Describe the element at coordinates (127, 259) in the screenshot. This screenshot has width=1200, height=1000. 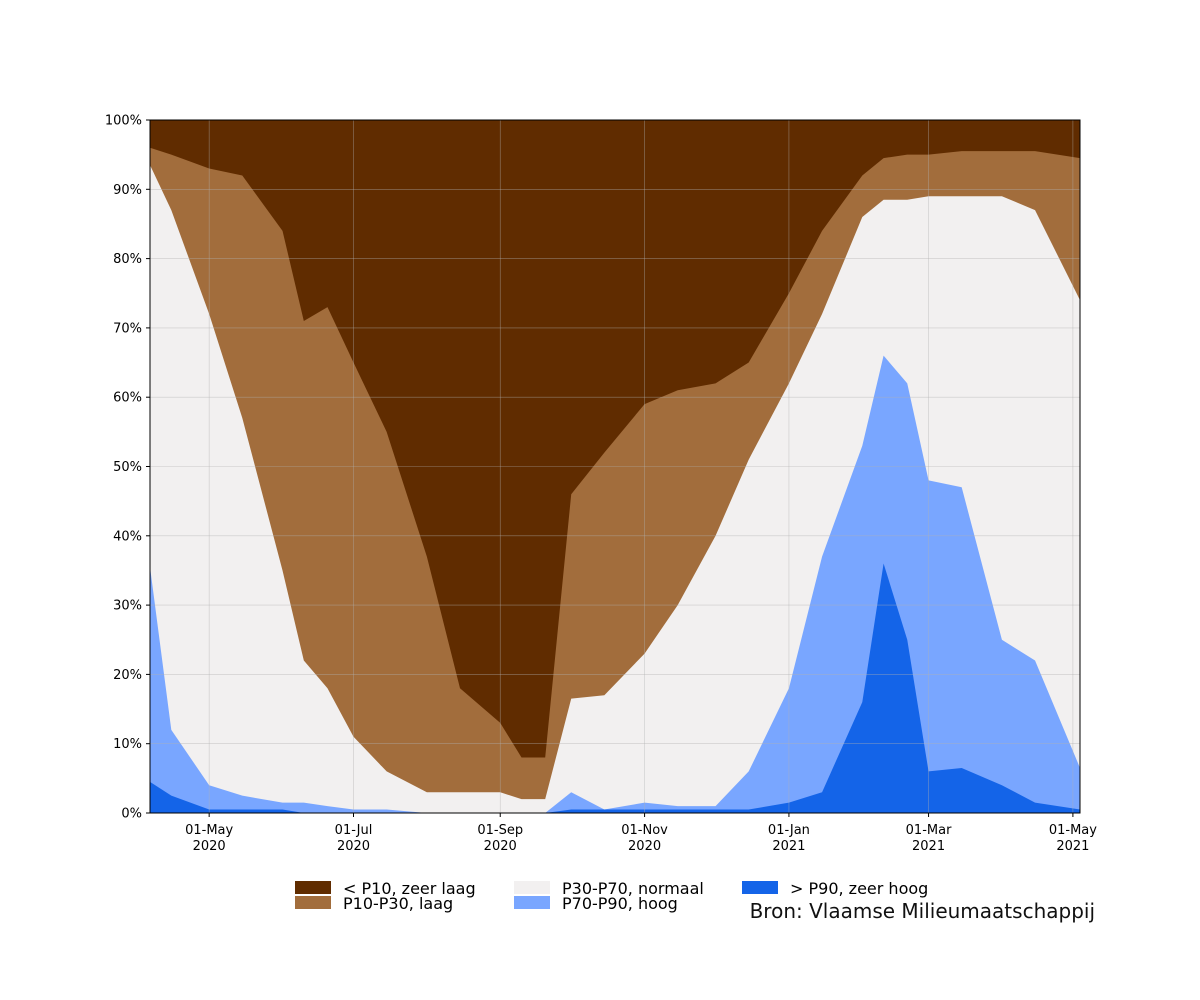
I see `y-tick-label: 80%` at that location.